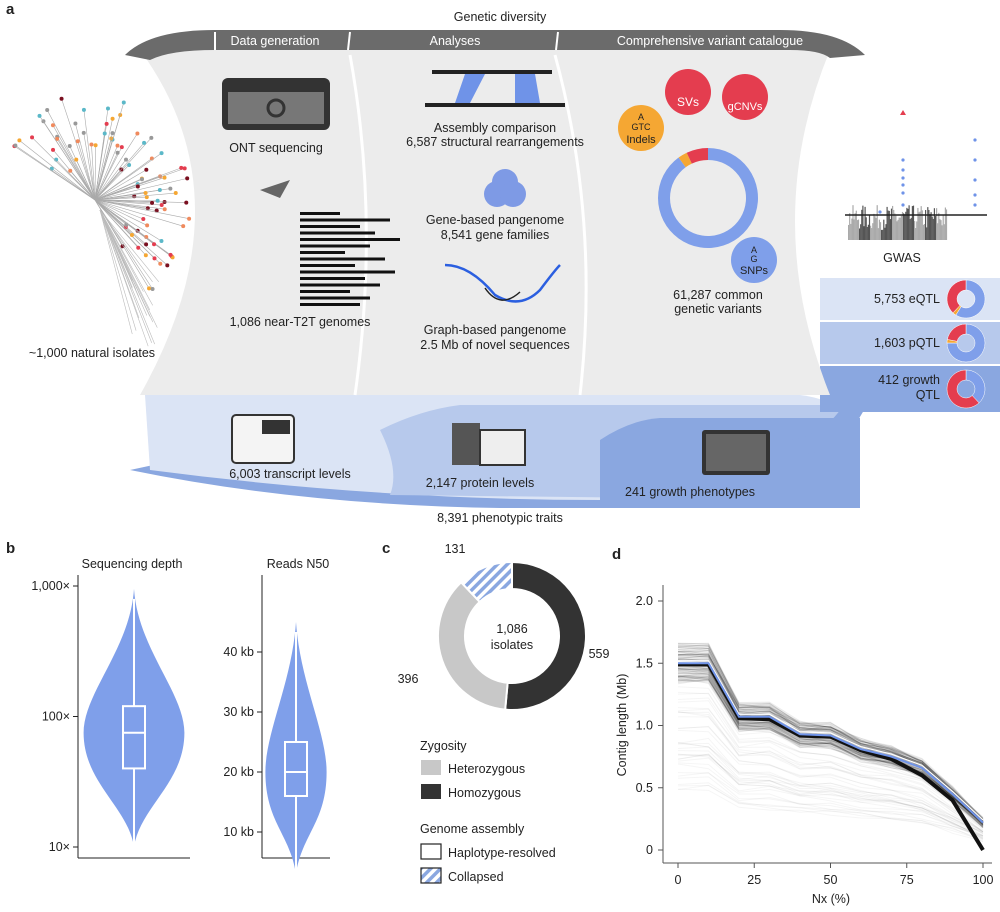 The height and width of the screenshot is (912, 1000). I want to click on connector, so click(830, 410).